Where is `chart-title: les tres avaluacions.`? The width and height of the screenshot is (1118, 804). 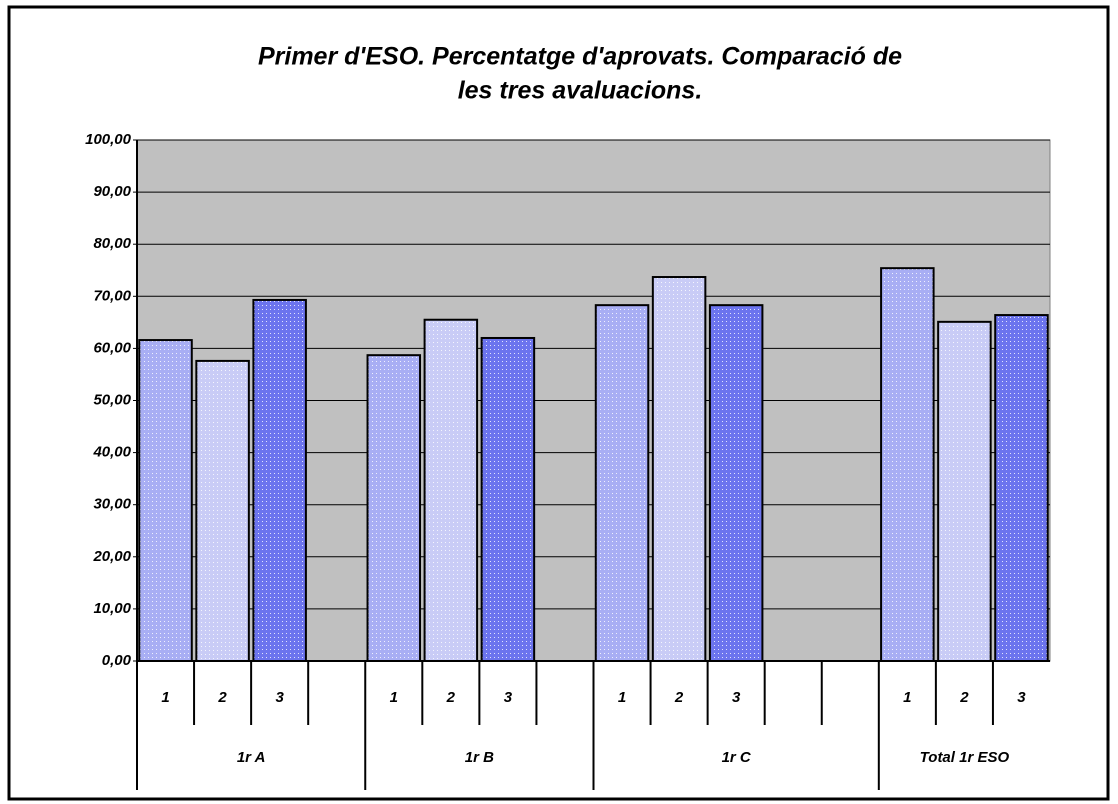
chart-title: les tres avaluacions. is located at coordinates (580, 91).